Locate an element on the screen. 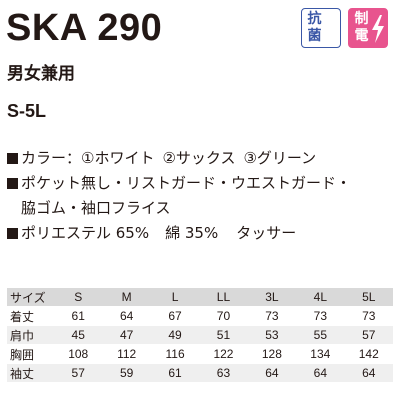 This screenshot has width=400, height=400. antistatic-badge: 制電 is located at coordinates (368, 28).